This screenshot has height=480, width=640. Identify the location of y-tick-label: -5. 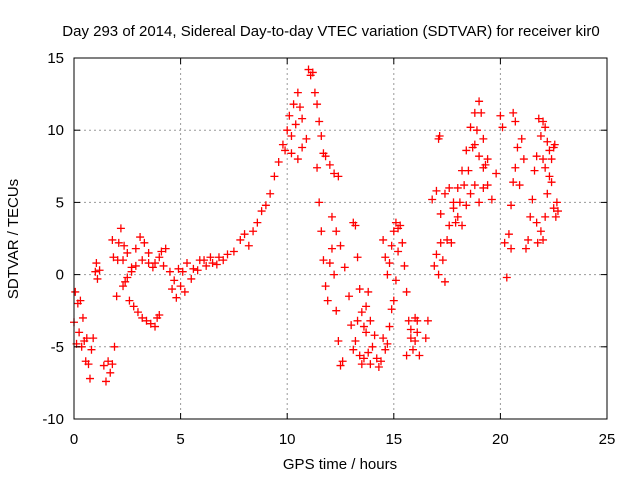
(57, 347).